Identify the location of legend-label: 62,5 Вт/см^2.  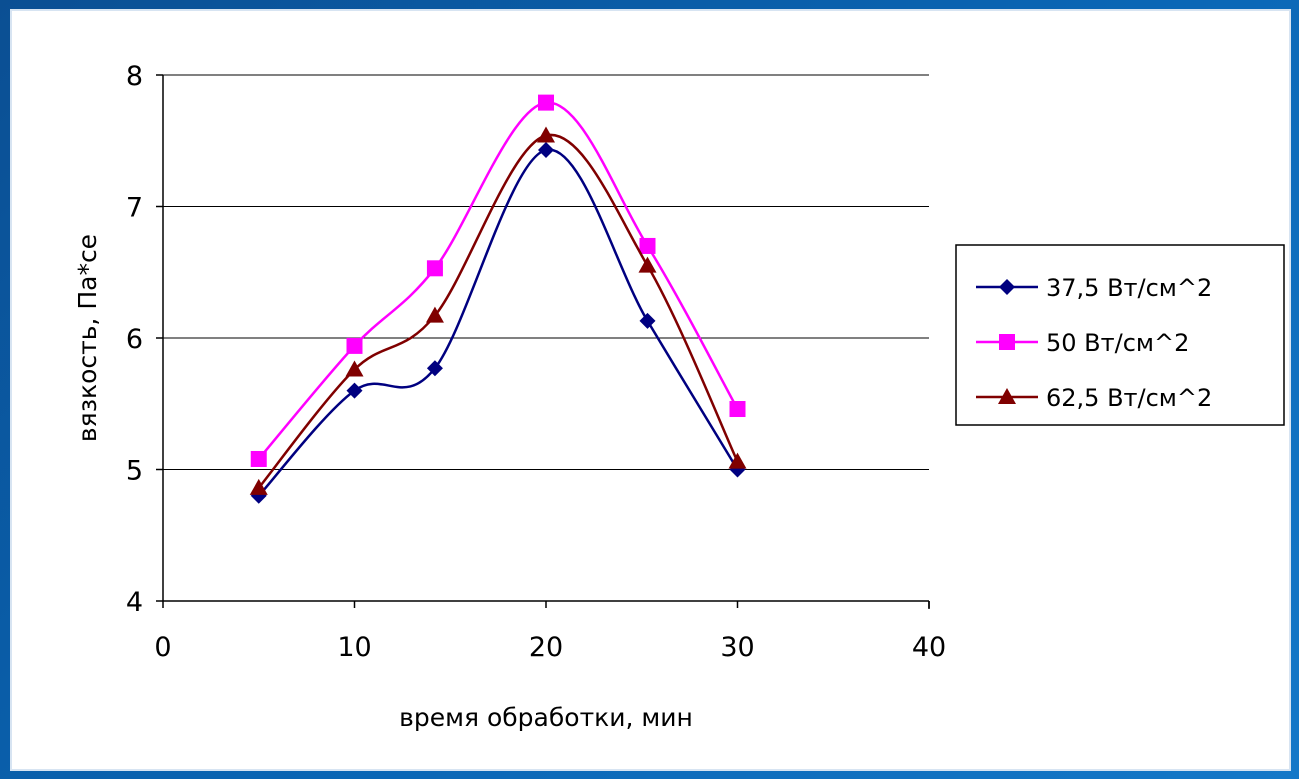
(1129, 398).